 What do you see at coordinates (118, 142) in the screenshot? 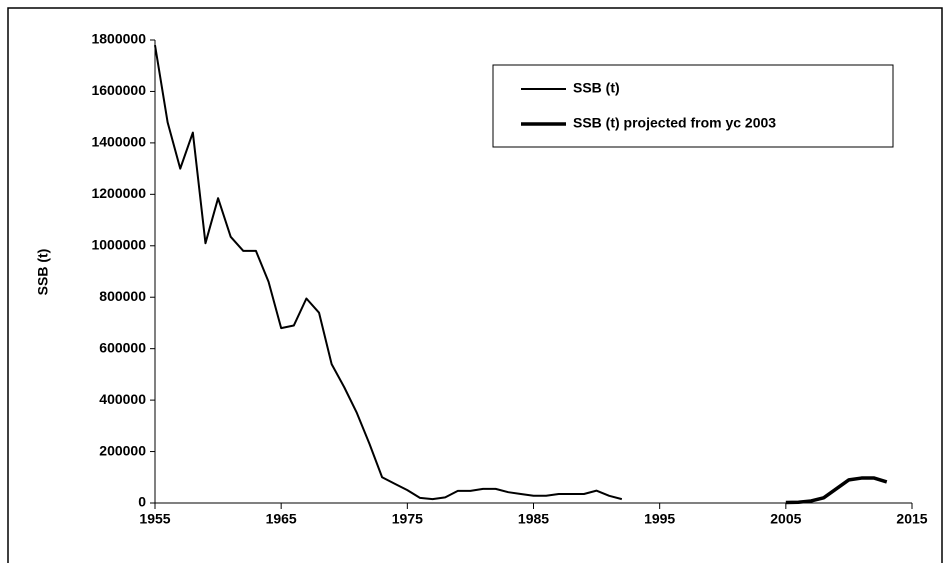
I see `y-tick-label: 1400000` at bounding box center [118, 142].